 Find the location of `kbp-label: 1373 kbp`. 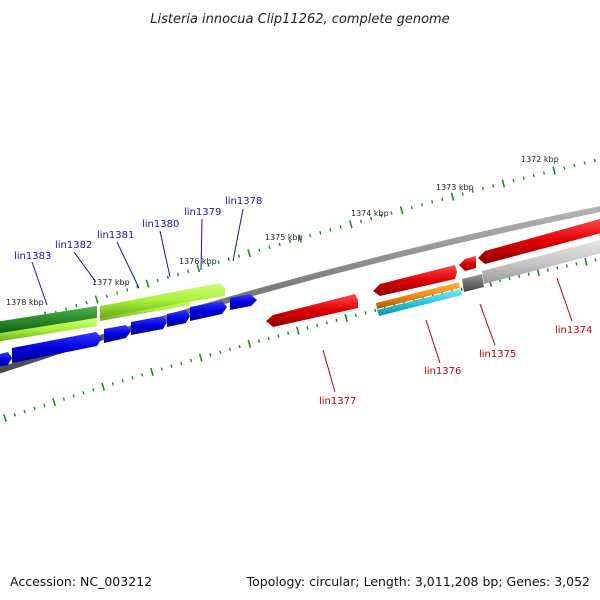

kbp-label: 1373 kbp is located at coordinates (455, 187).